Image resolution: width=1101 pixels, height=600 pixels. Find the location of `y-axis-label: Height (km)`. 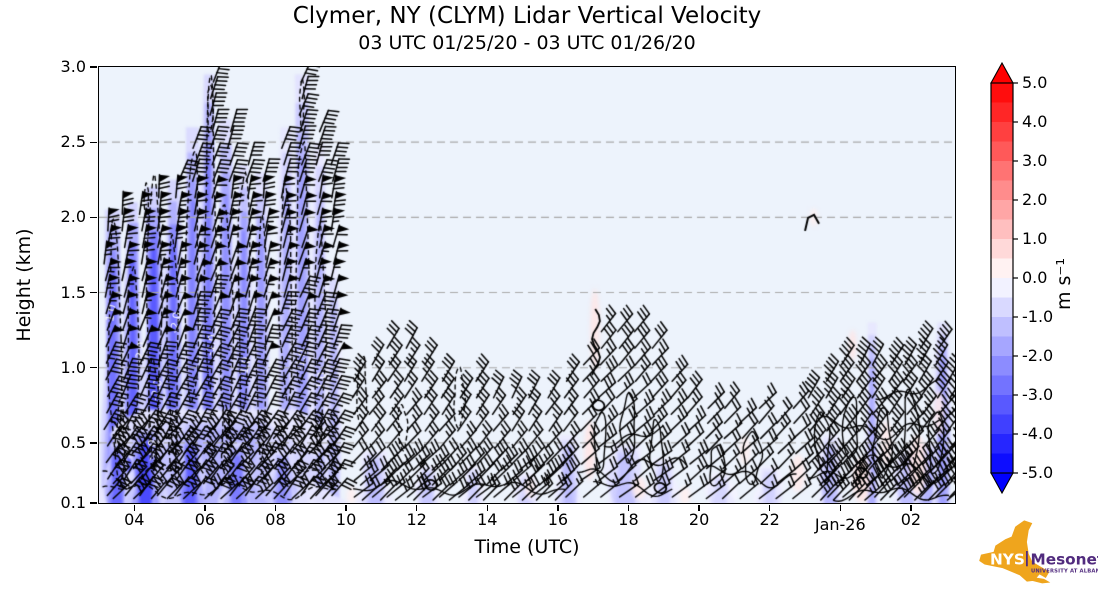

y-axis-label: Height (km) is located at coordinates (24, 285).